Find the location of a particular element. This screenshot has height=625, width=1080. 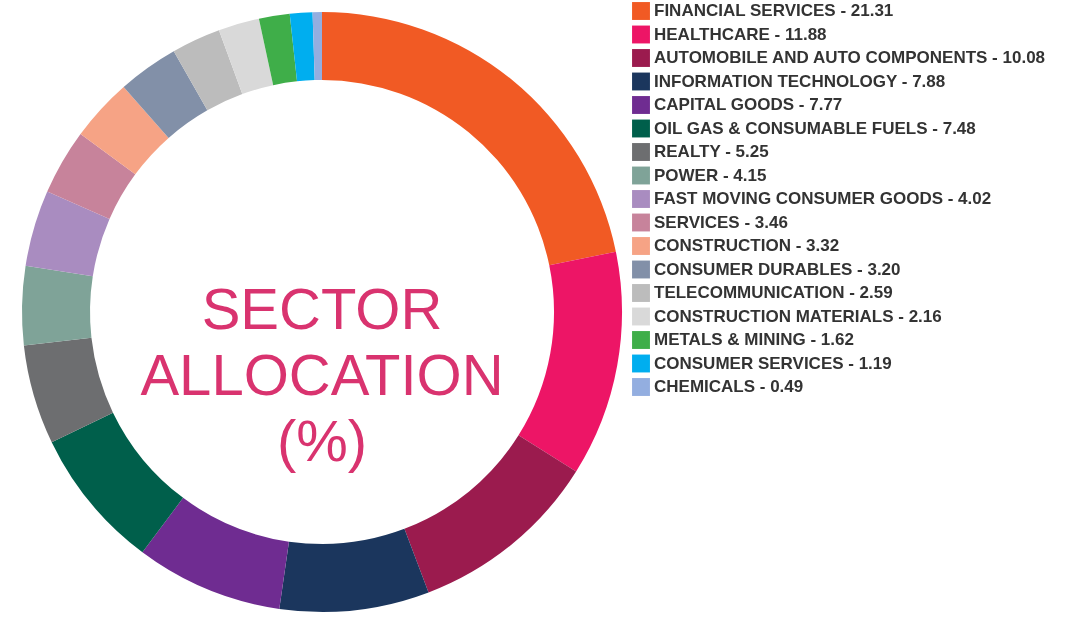

legend-label: REALTY - 5.25 is located at coordinates (711, 151).